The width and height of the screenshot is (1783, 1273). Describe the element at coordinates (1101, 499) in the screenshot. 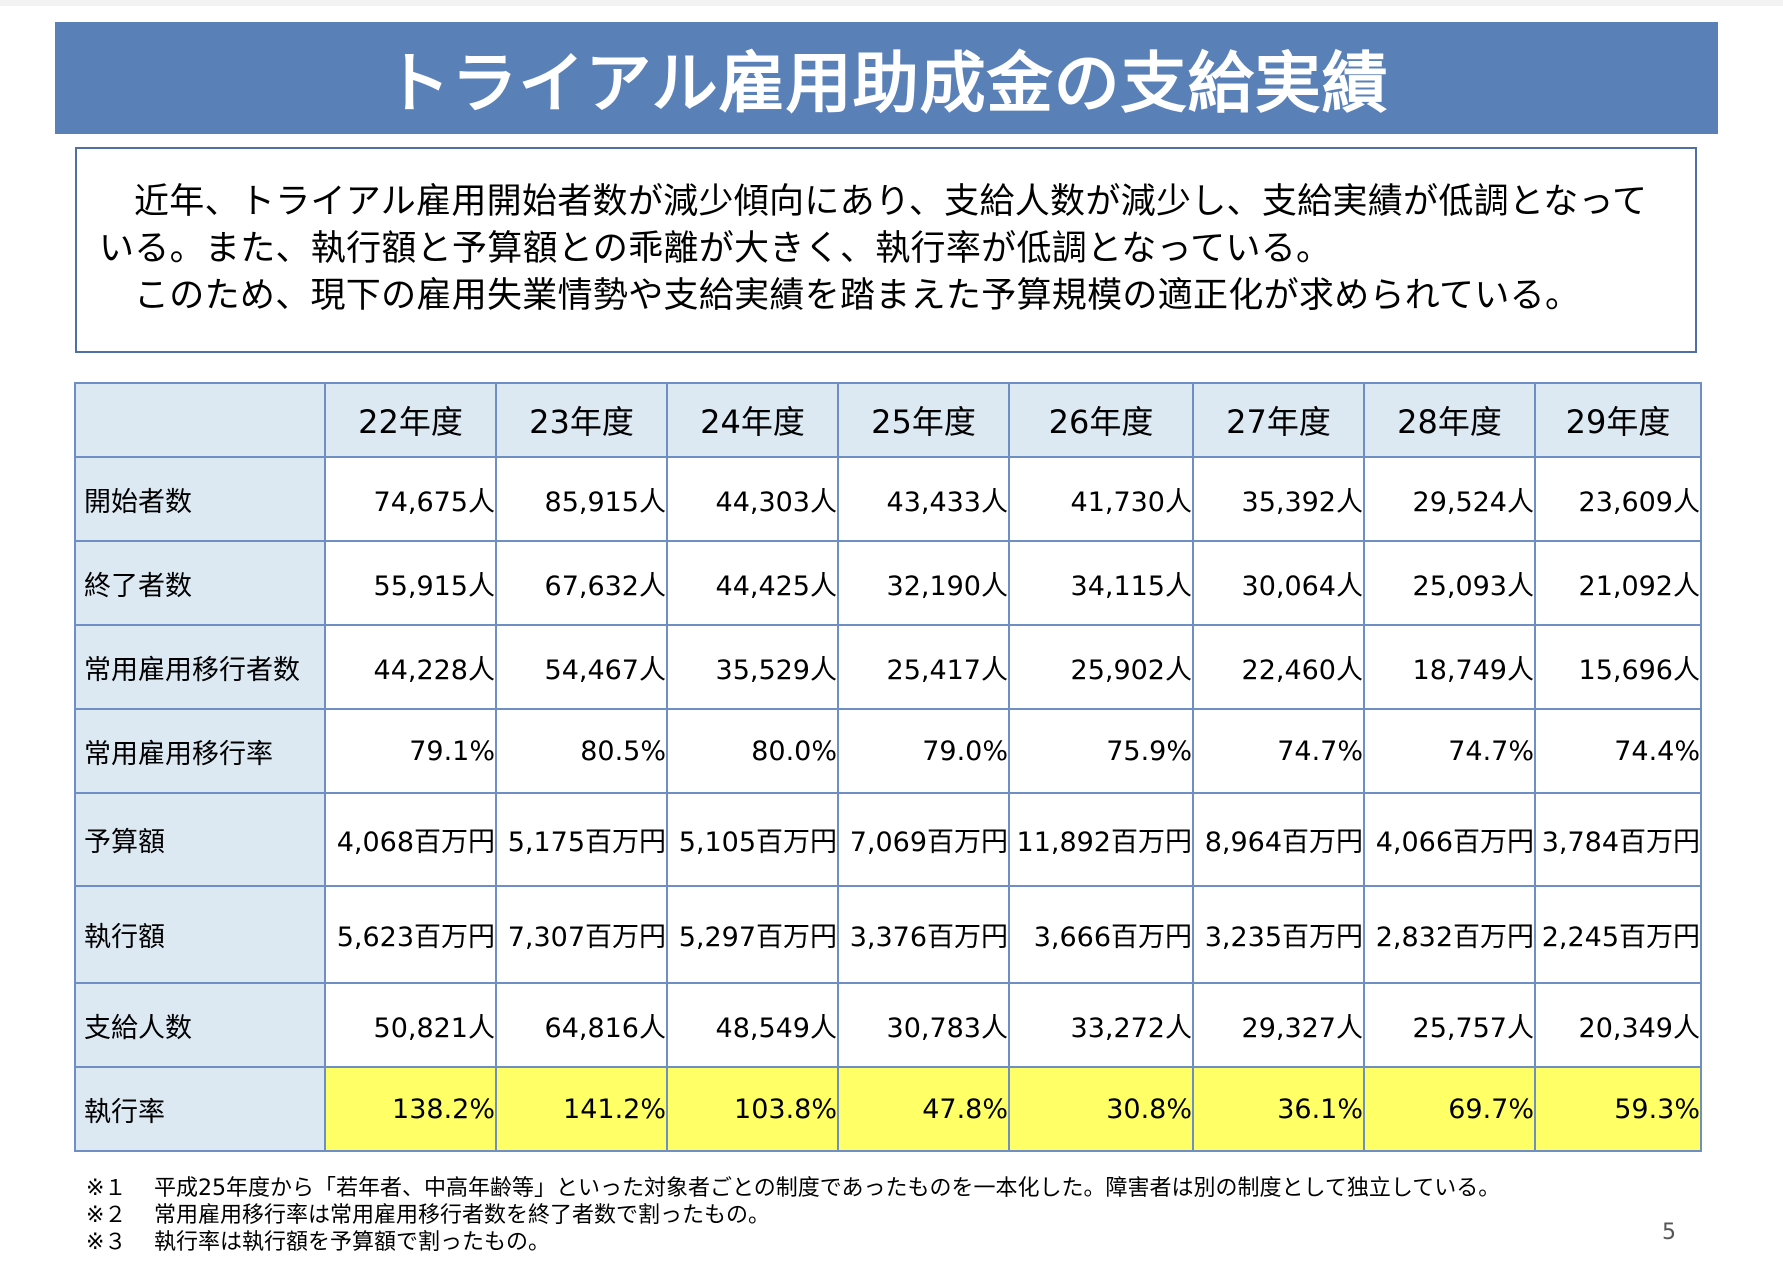

I see `table-cell: 41,730人` at that location.